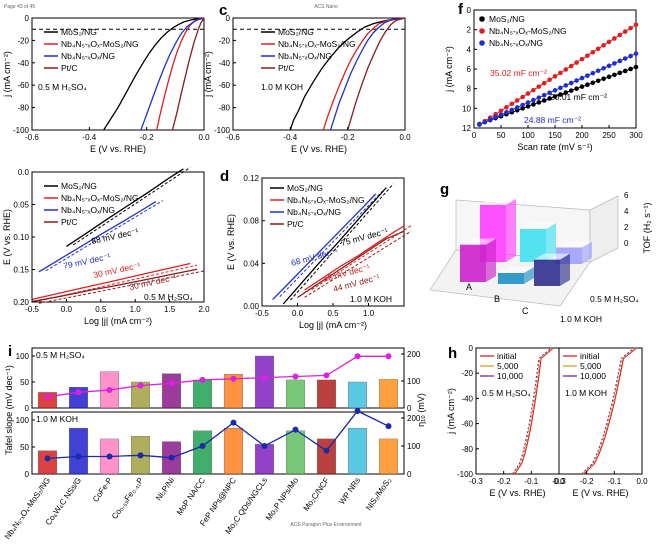  I want to click on g-bar-side, so click(551, 242).